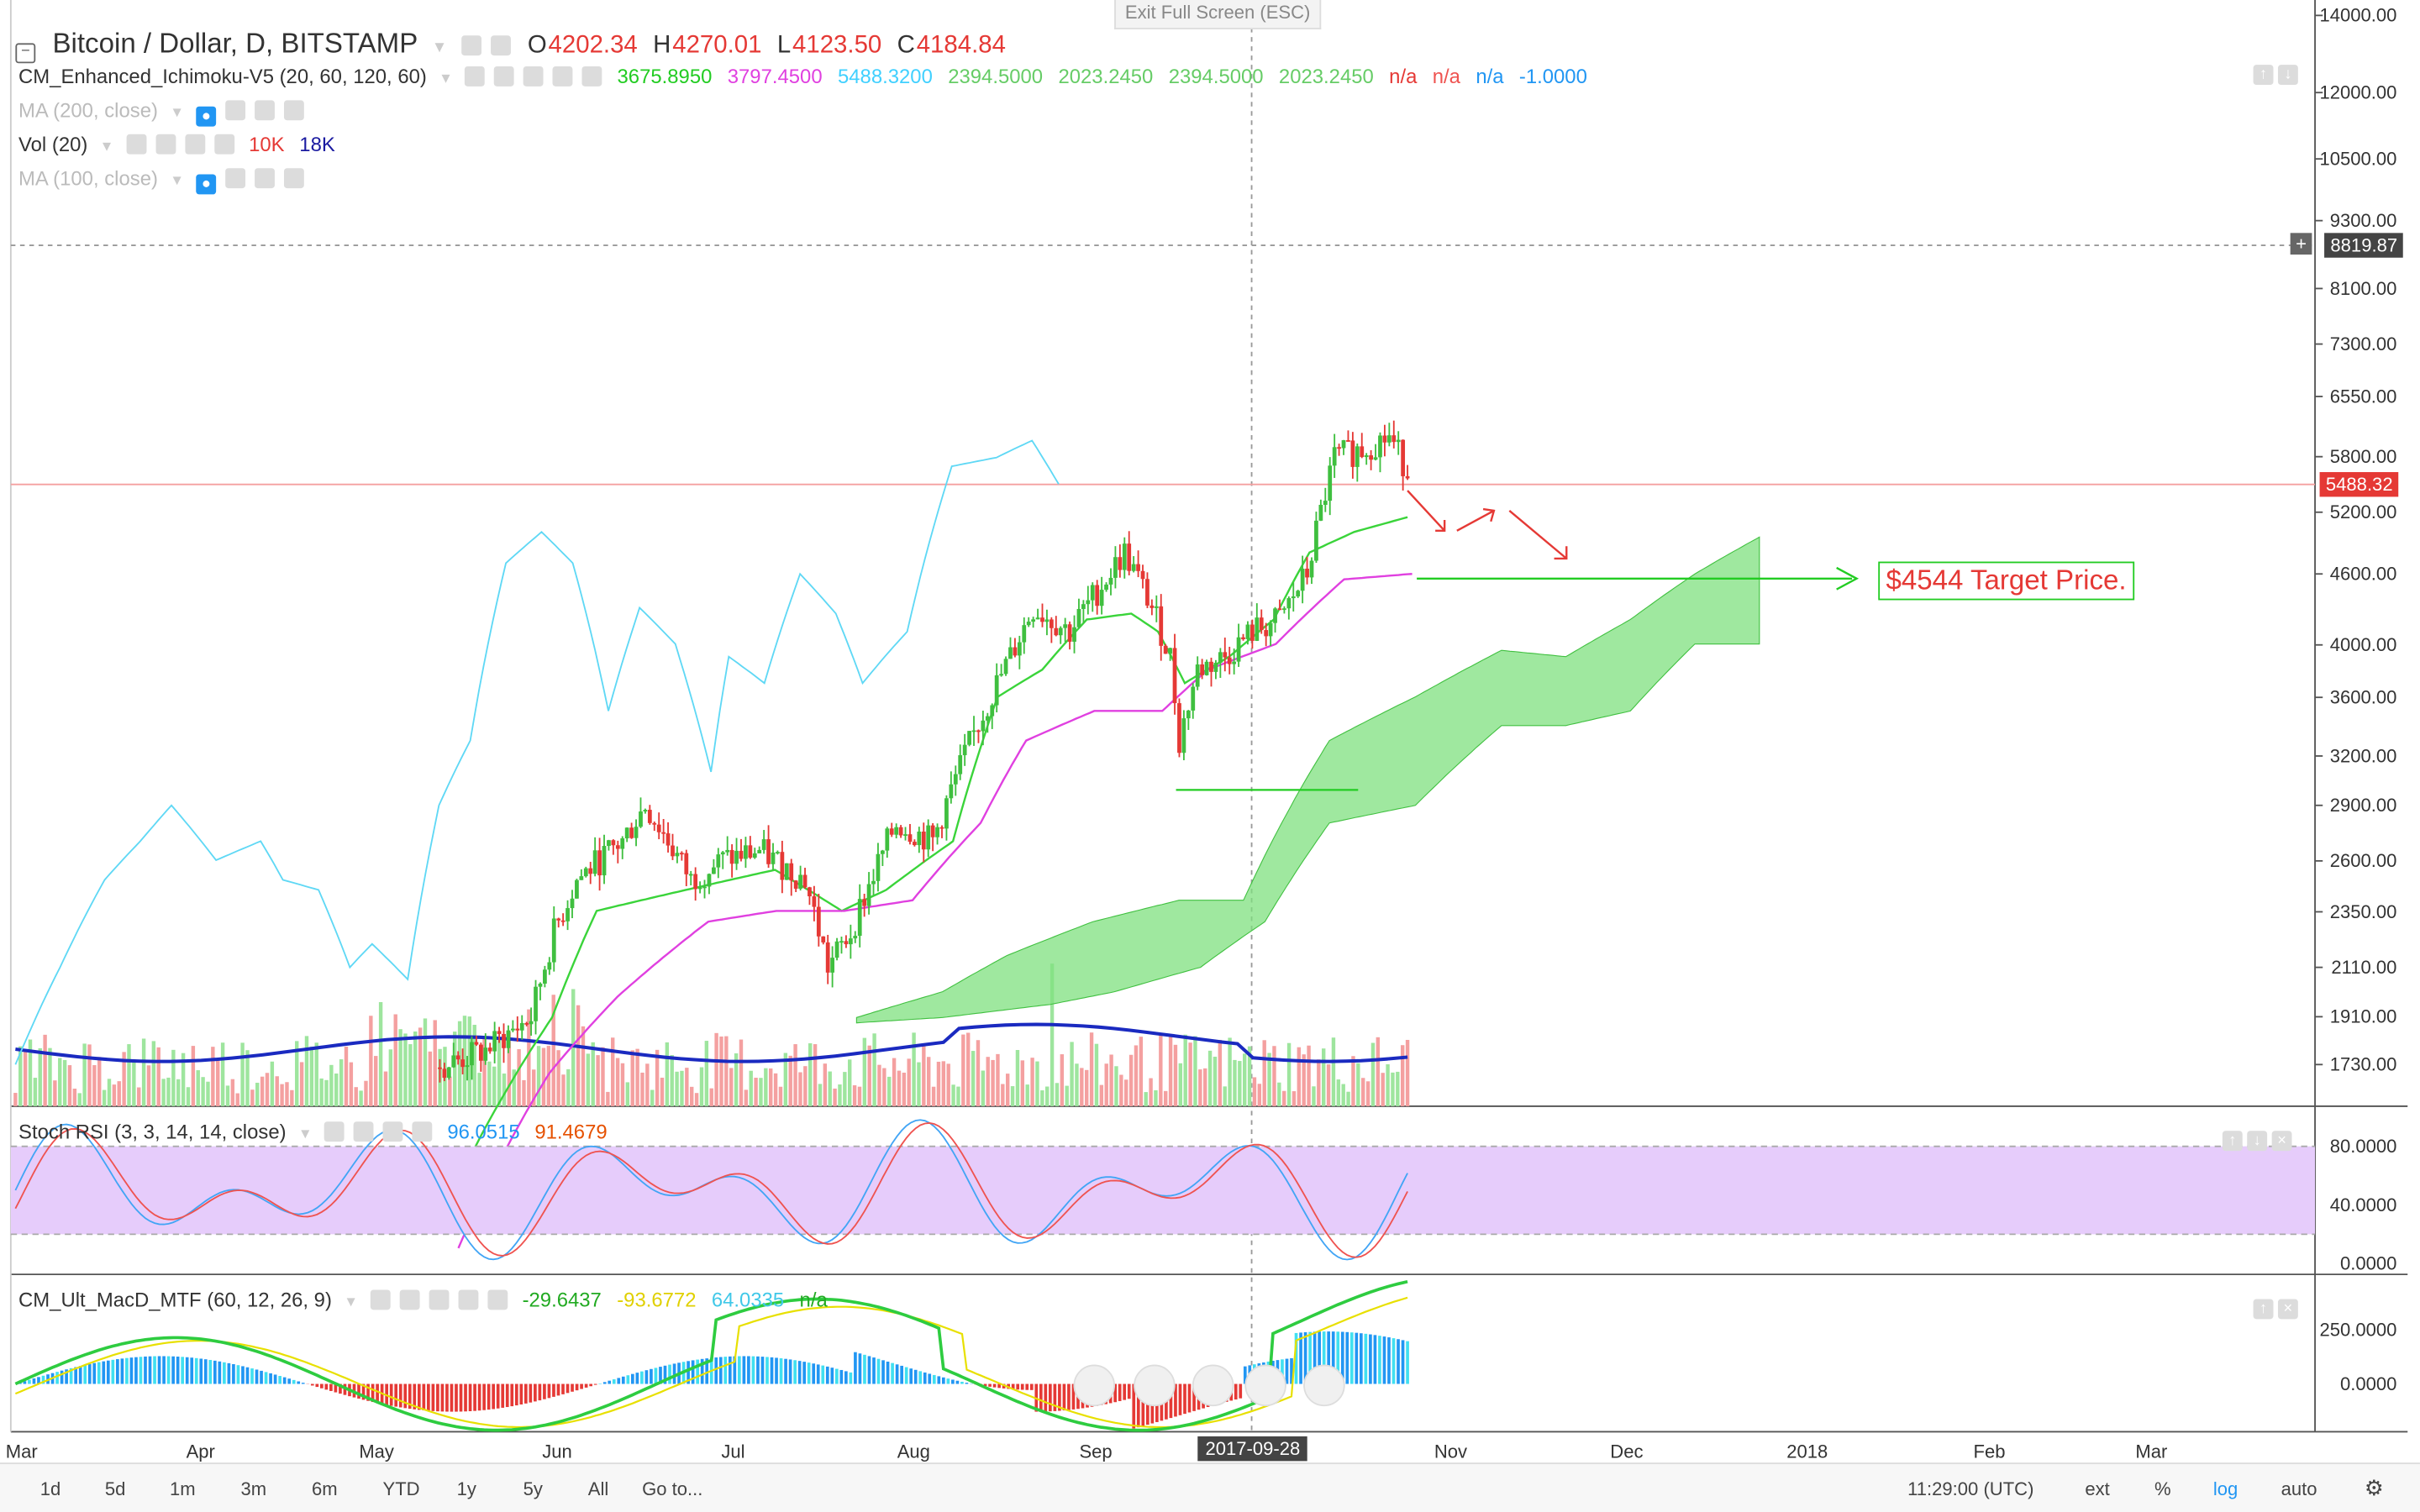 The image size is (2420, 1512). What do you see at coordinates (2162, 1489) in the screenshot?
I see `percent-toggle: %` at bounding box center [2162, 1489].